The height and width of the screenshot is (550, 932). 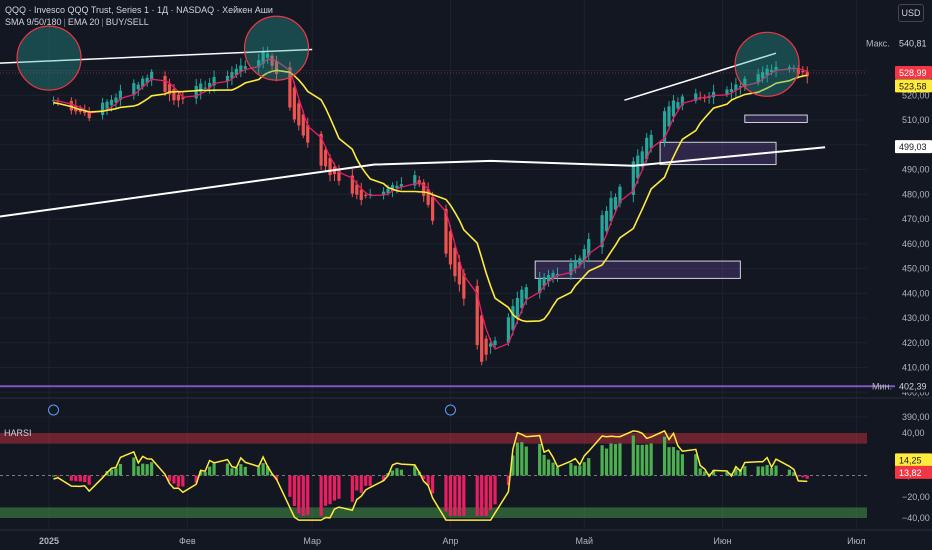 What do you see at coordinates (911, 13) in the screenshot?
I see `currency-button: USD` at bounding box center [911, 13].